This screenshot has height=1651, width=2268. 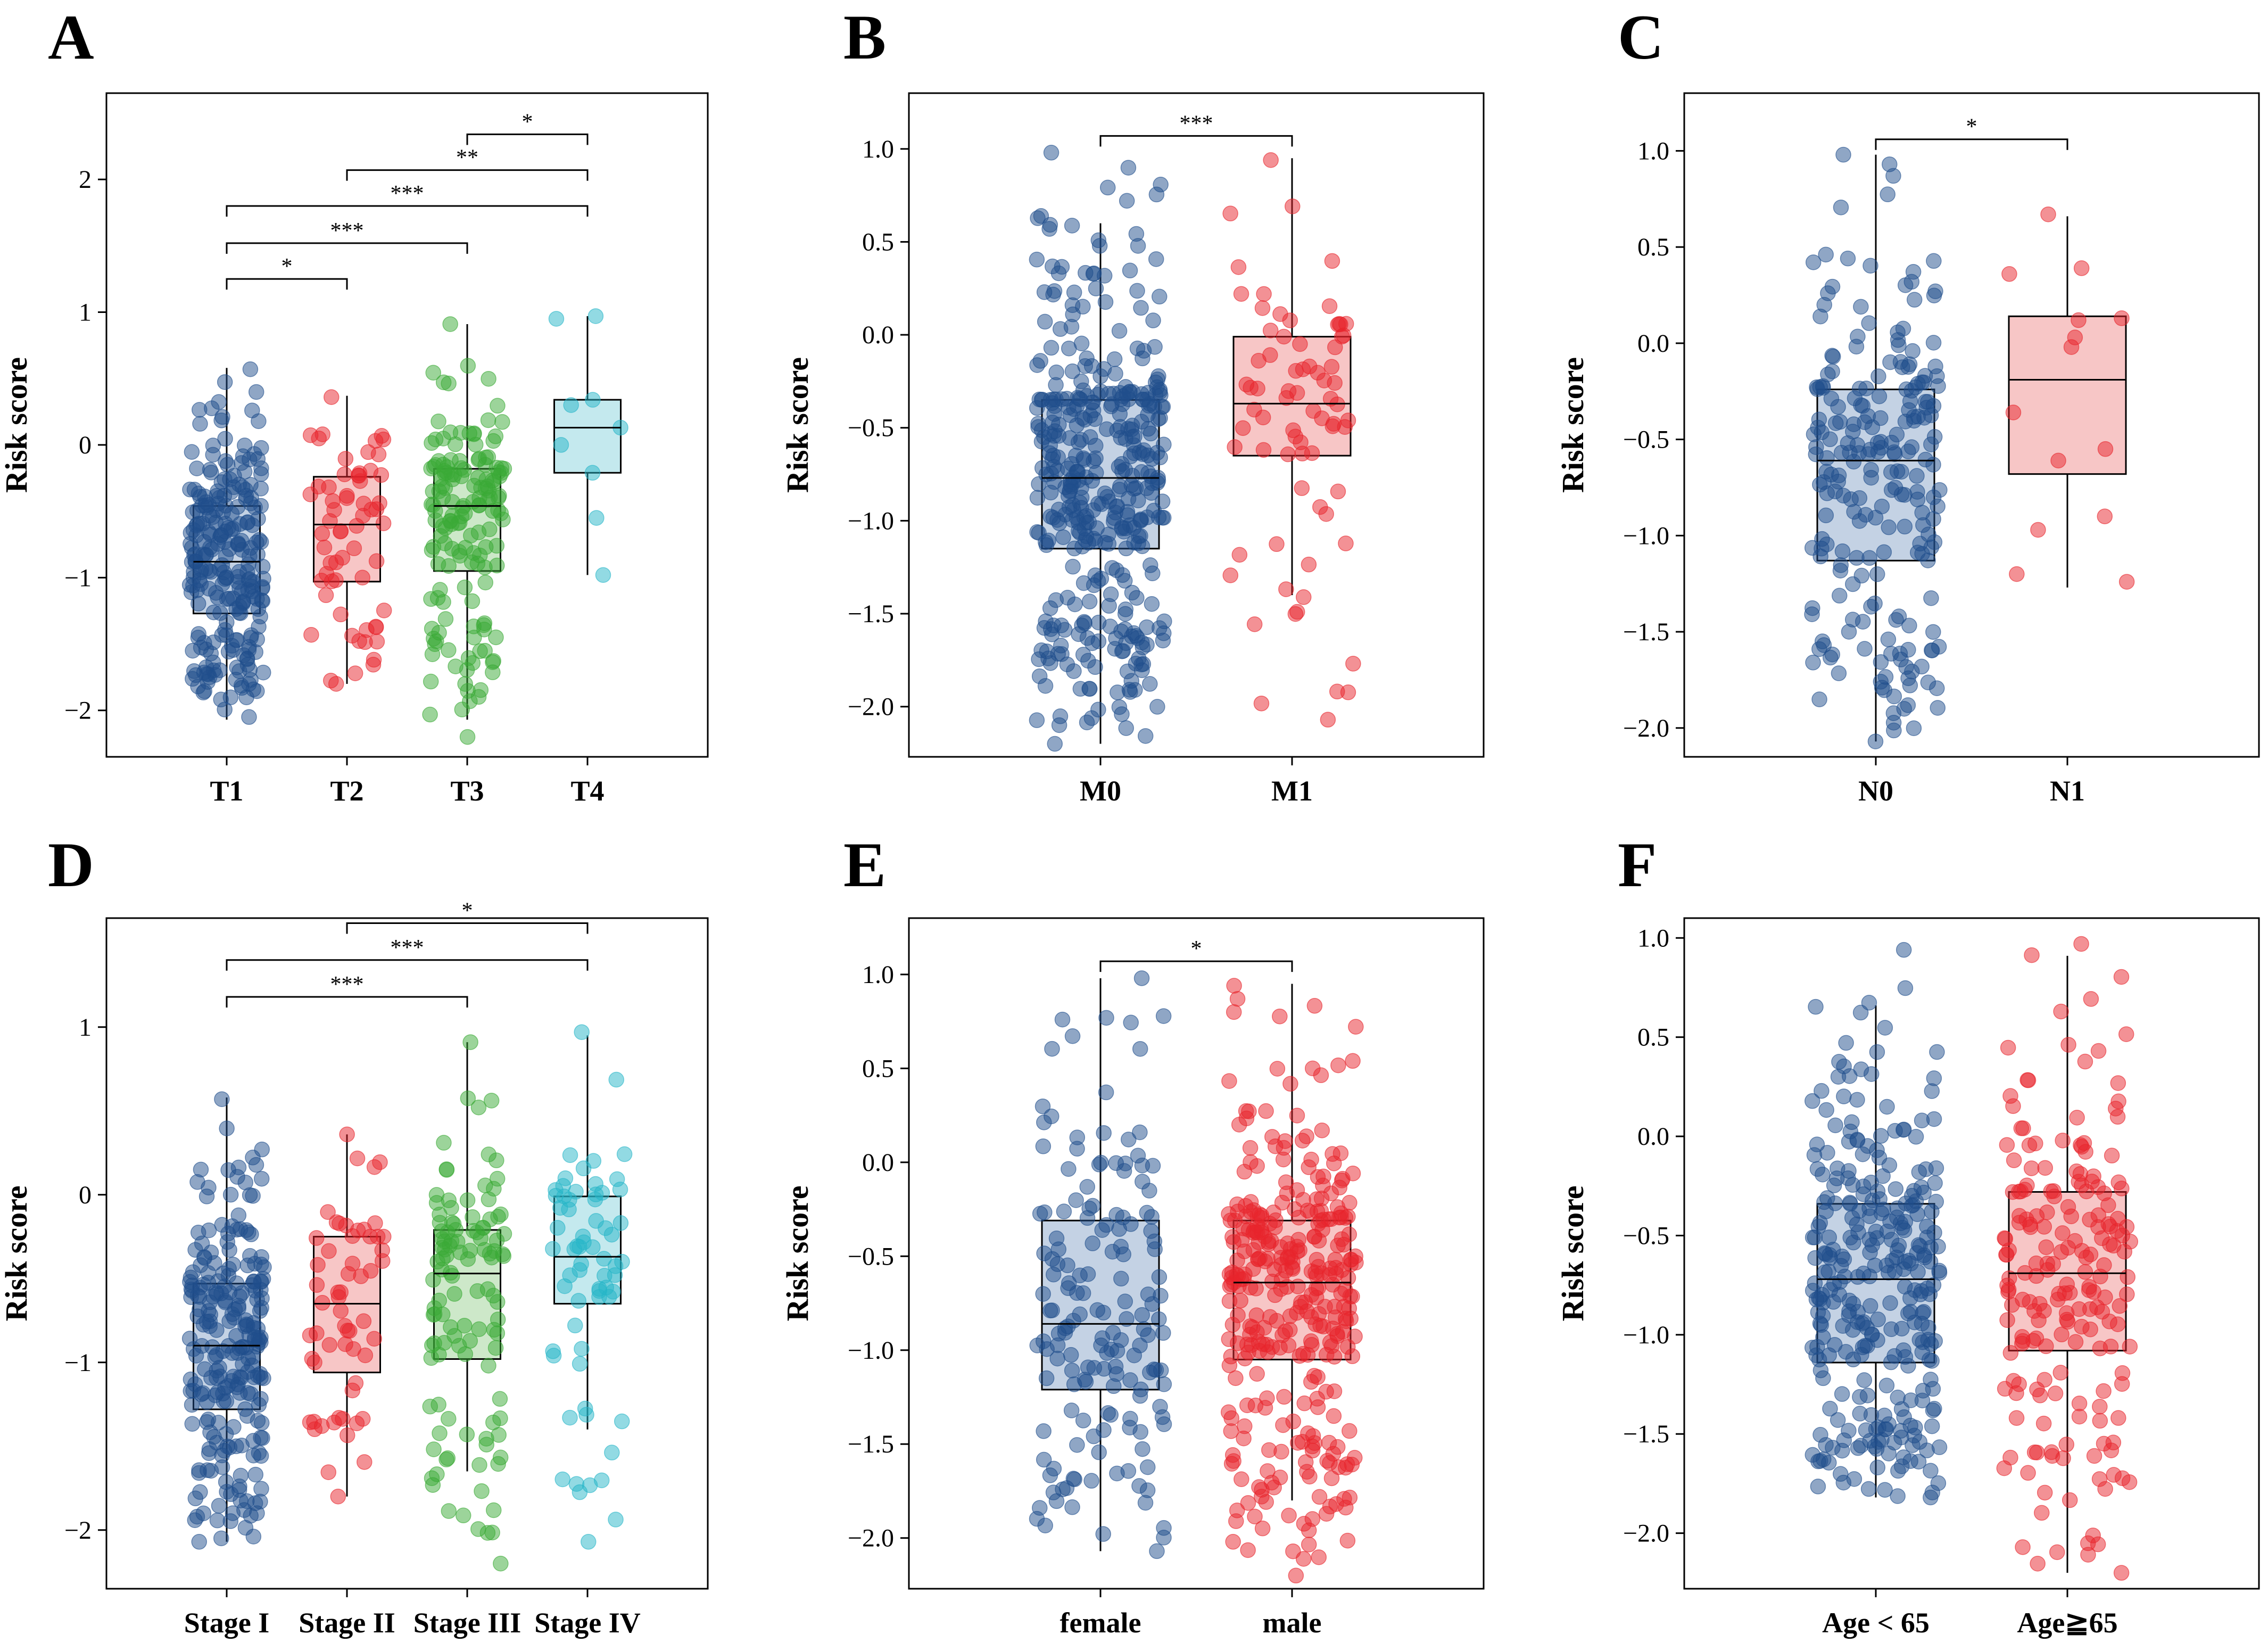 I want to click on x-tick-label: Age < 65, so click(x=1876, y=1623).